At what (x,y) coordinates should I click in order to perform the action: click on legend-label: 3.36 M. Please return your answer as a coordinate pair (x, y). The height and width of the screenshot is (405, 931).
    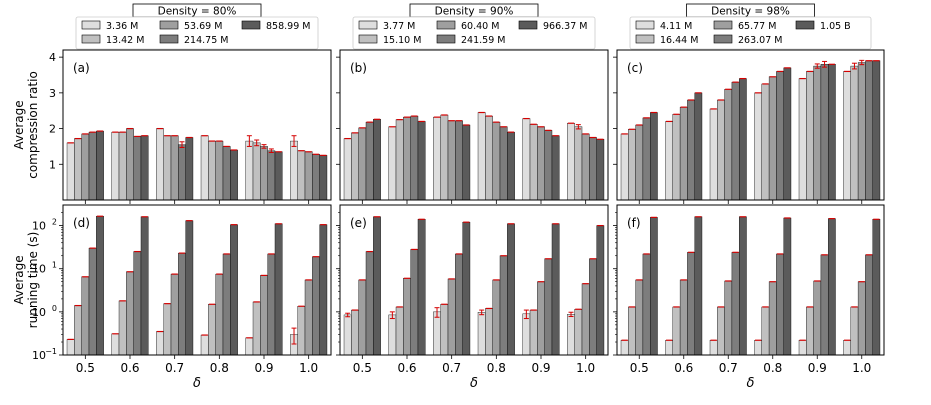
    Looking at the image, I should click on (122, 26).